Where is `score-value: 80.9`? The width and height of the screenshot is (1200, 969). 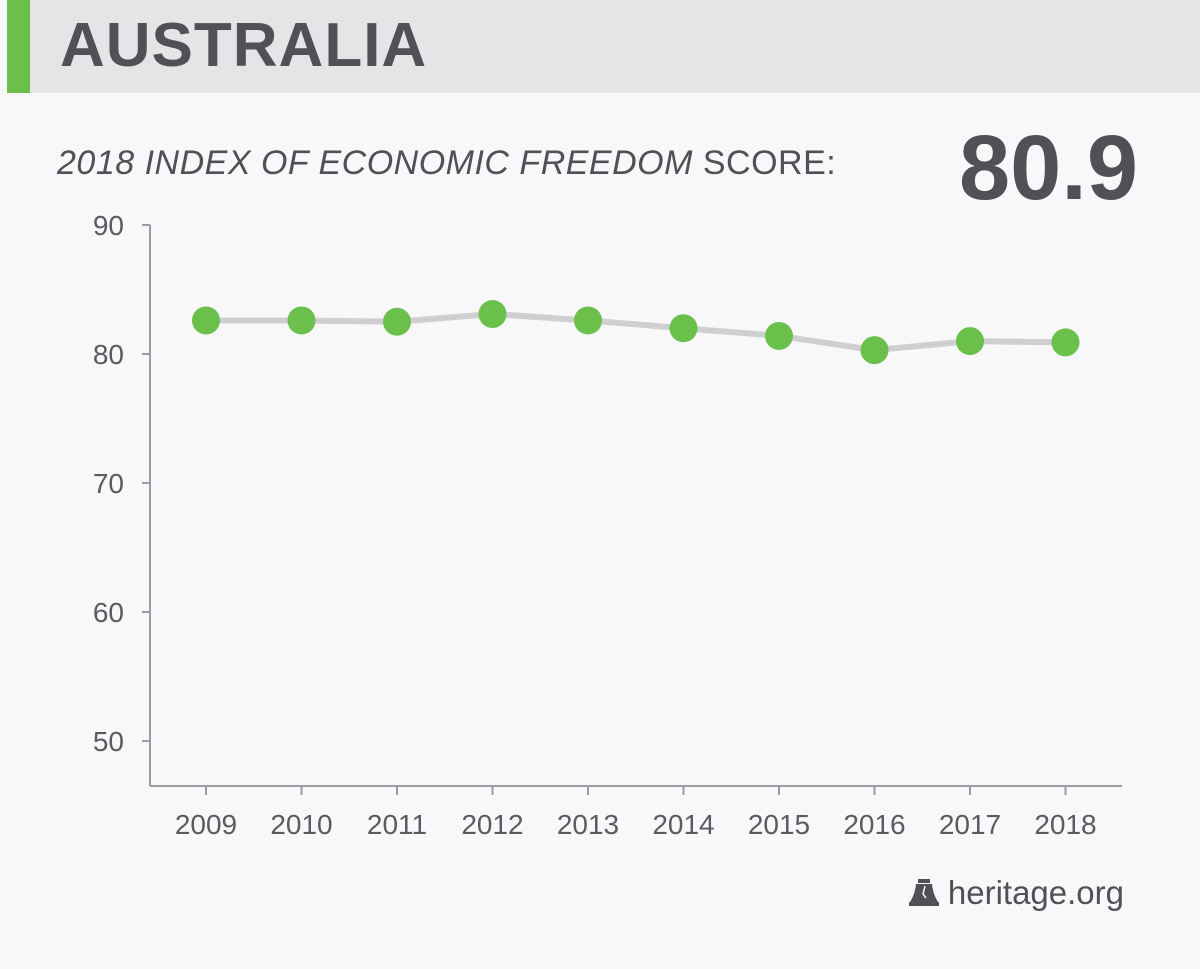
score-value: 80.9 is located at coordinates (1048, 168).